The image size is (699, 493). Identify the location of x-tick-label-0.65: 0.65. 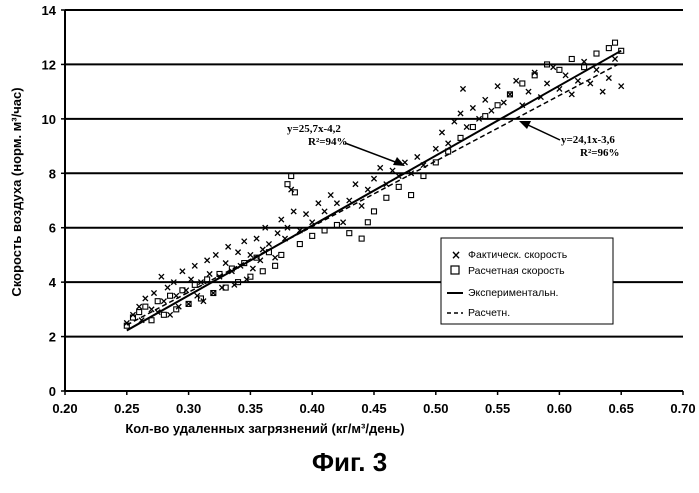
(621, 408).